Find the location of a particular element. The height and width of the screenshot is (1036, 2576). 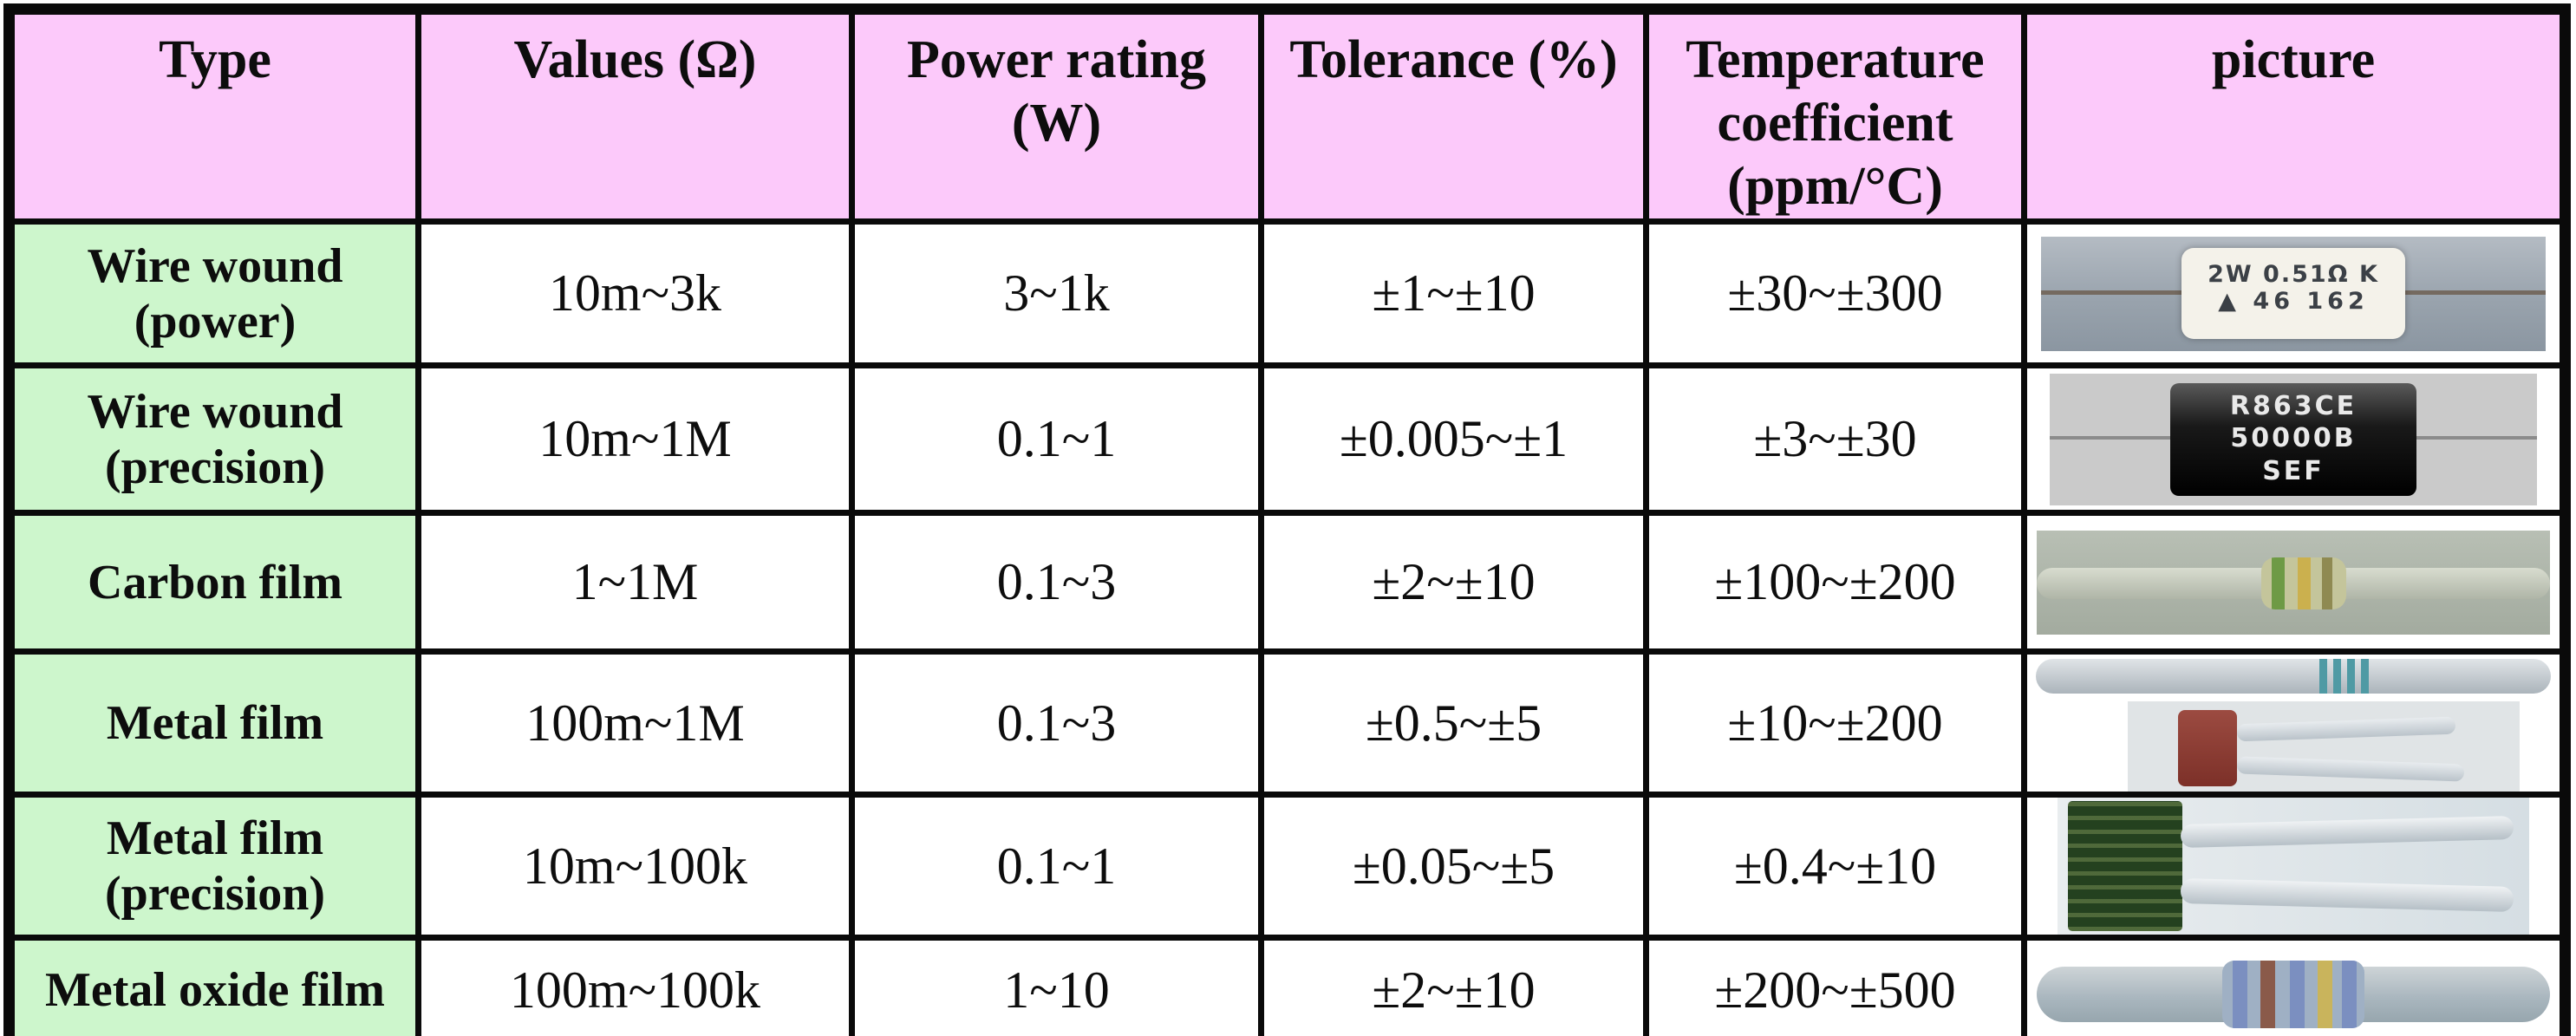

column-header-tolerance: Tolerance (%) is located at coordinates (1454, 115).